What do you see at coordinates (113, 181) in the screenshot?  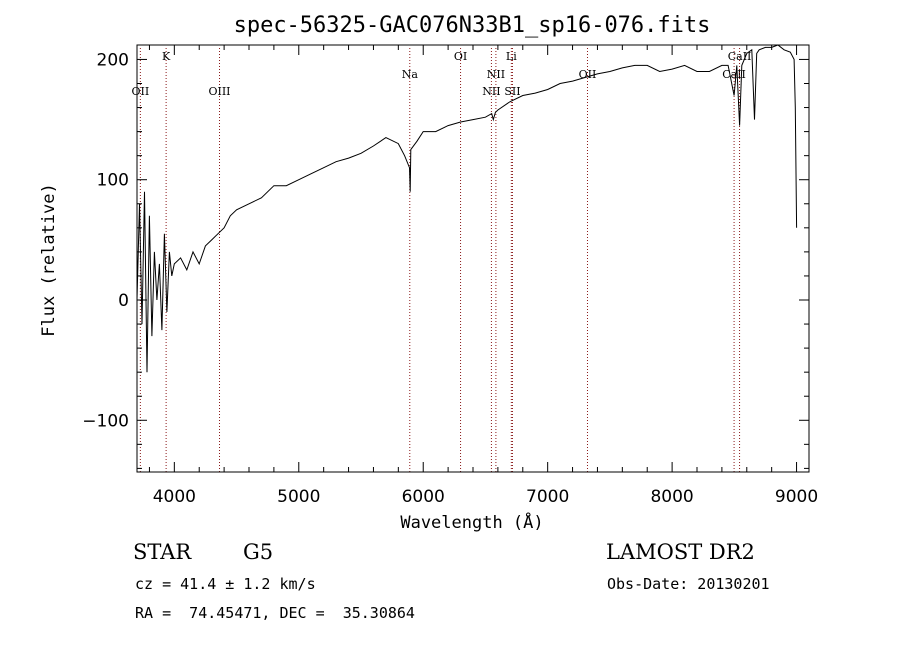 I see `y-tick-label: 100` at bounding box center [113, 181].